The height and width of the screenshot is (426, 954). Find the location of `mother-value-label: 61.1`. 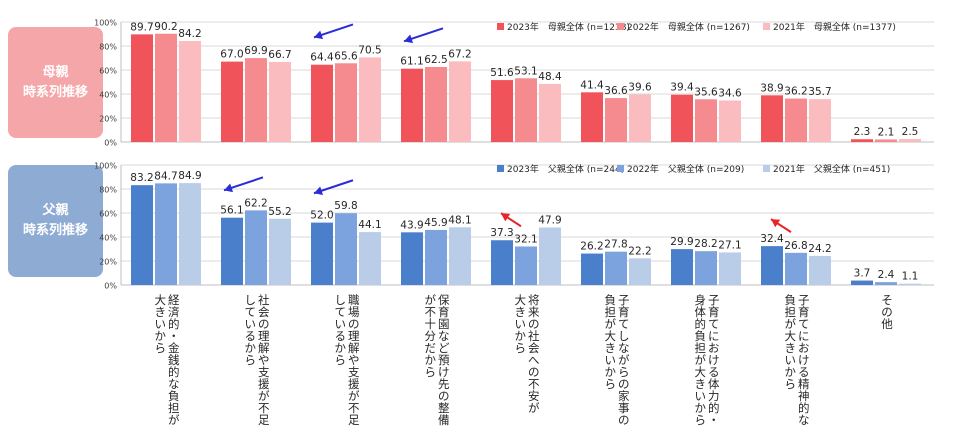

mother-value-label: 61.1 is located at coordinates (411, 62).